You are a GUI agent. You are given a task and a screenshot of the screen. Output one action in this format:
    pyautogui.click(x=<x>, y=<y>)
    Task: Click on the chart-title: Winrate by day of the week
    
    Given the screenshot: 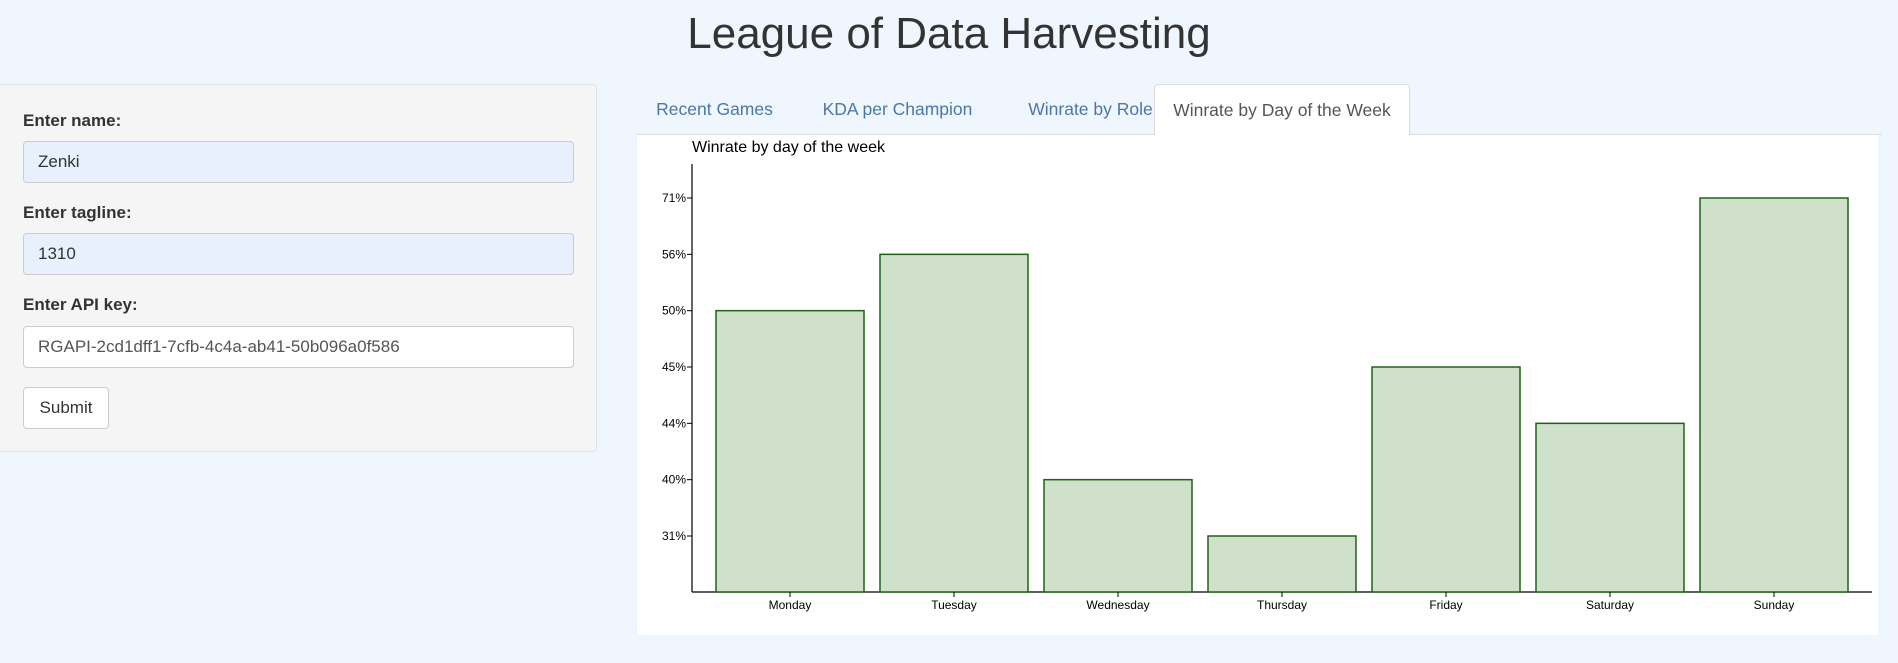 What is the action you would take?
    pyautogui.click(x=788, y=147)
    